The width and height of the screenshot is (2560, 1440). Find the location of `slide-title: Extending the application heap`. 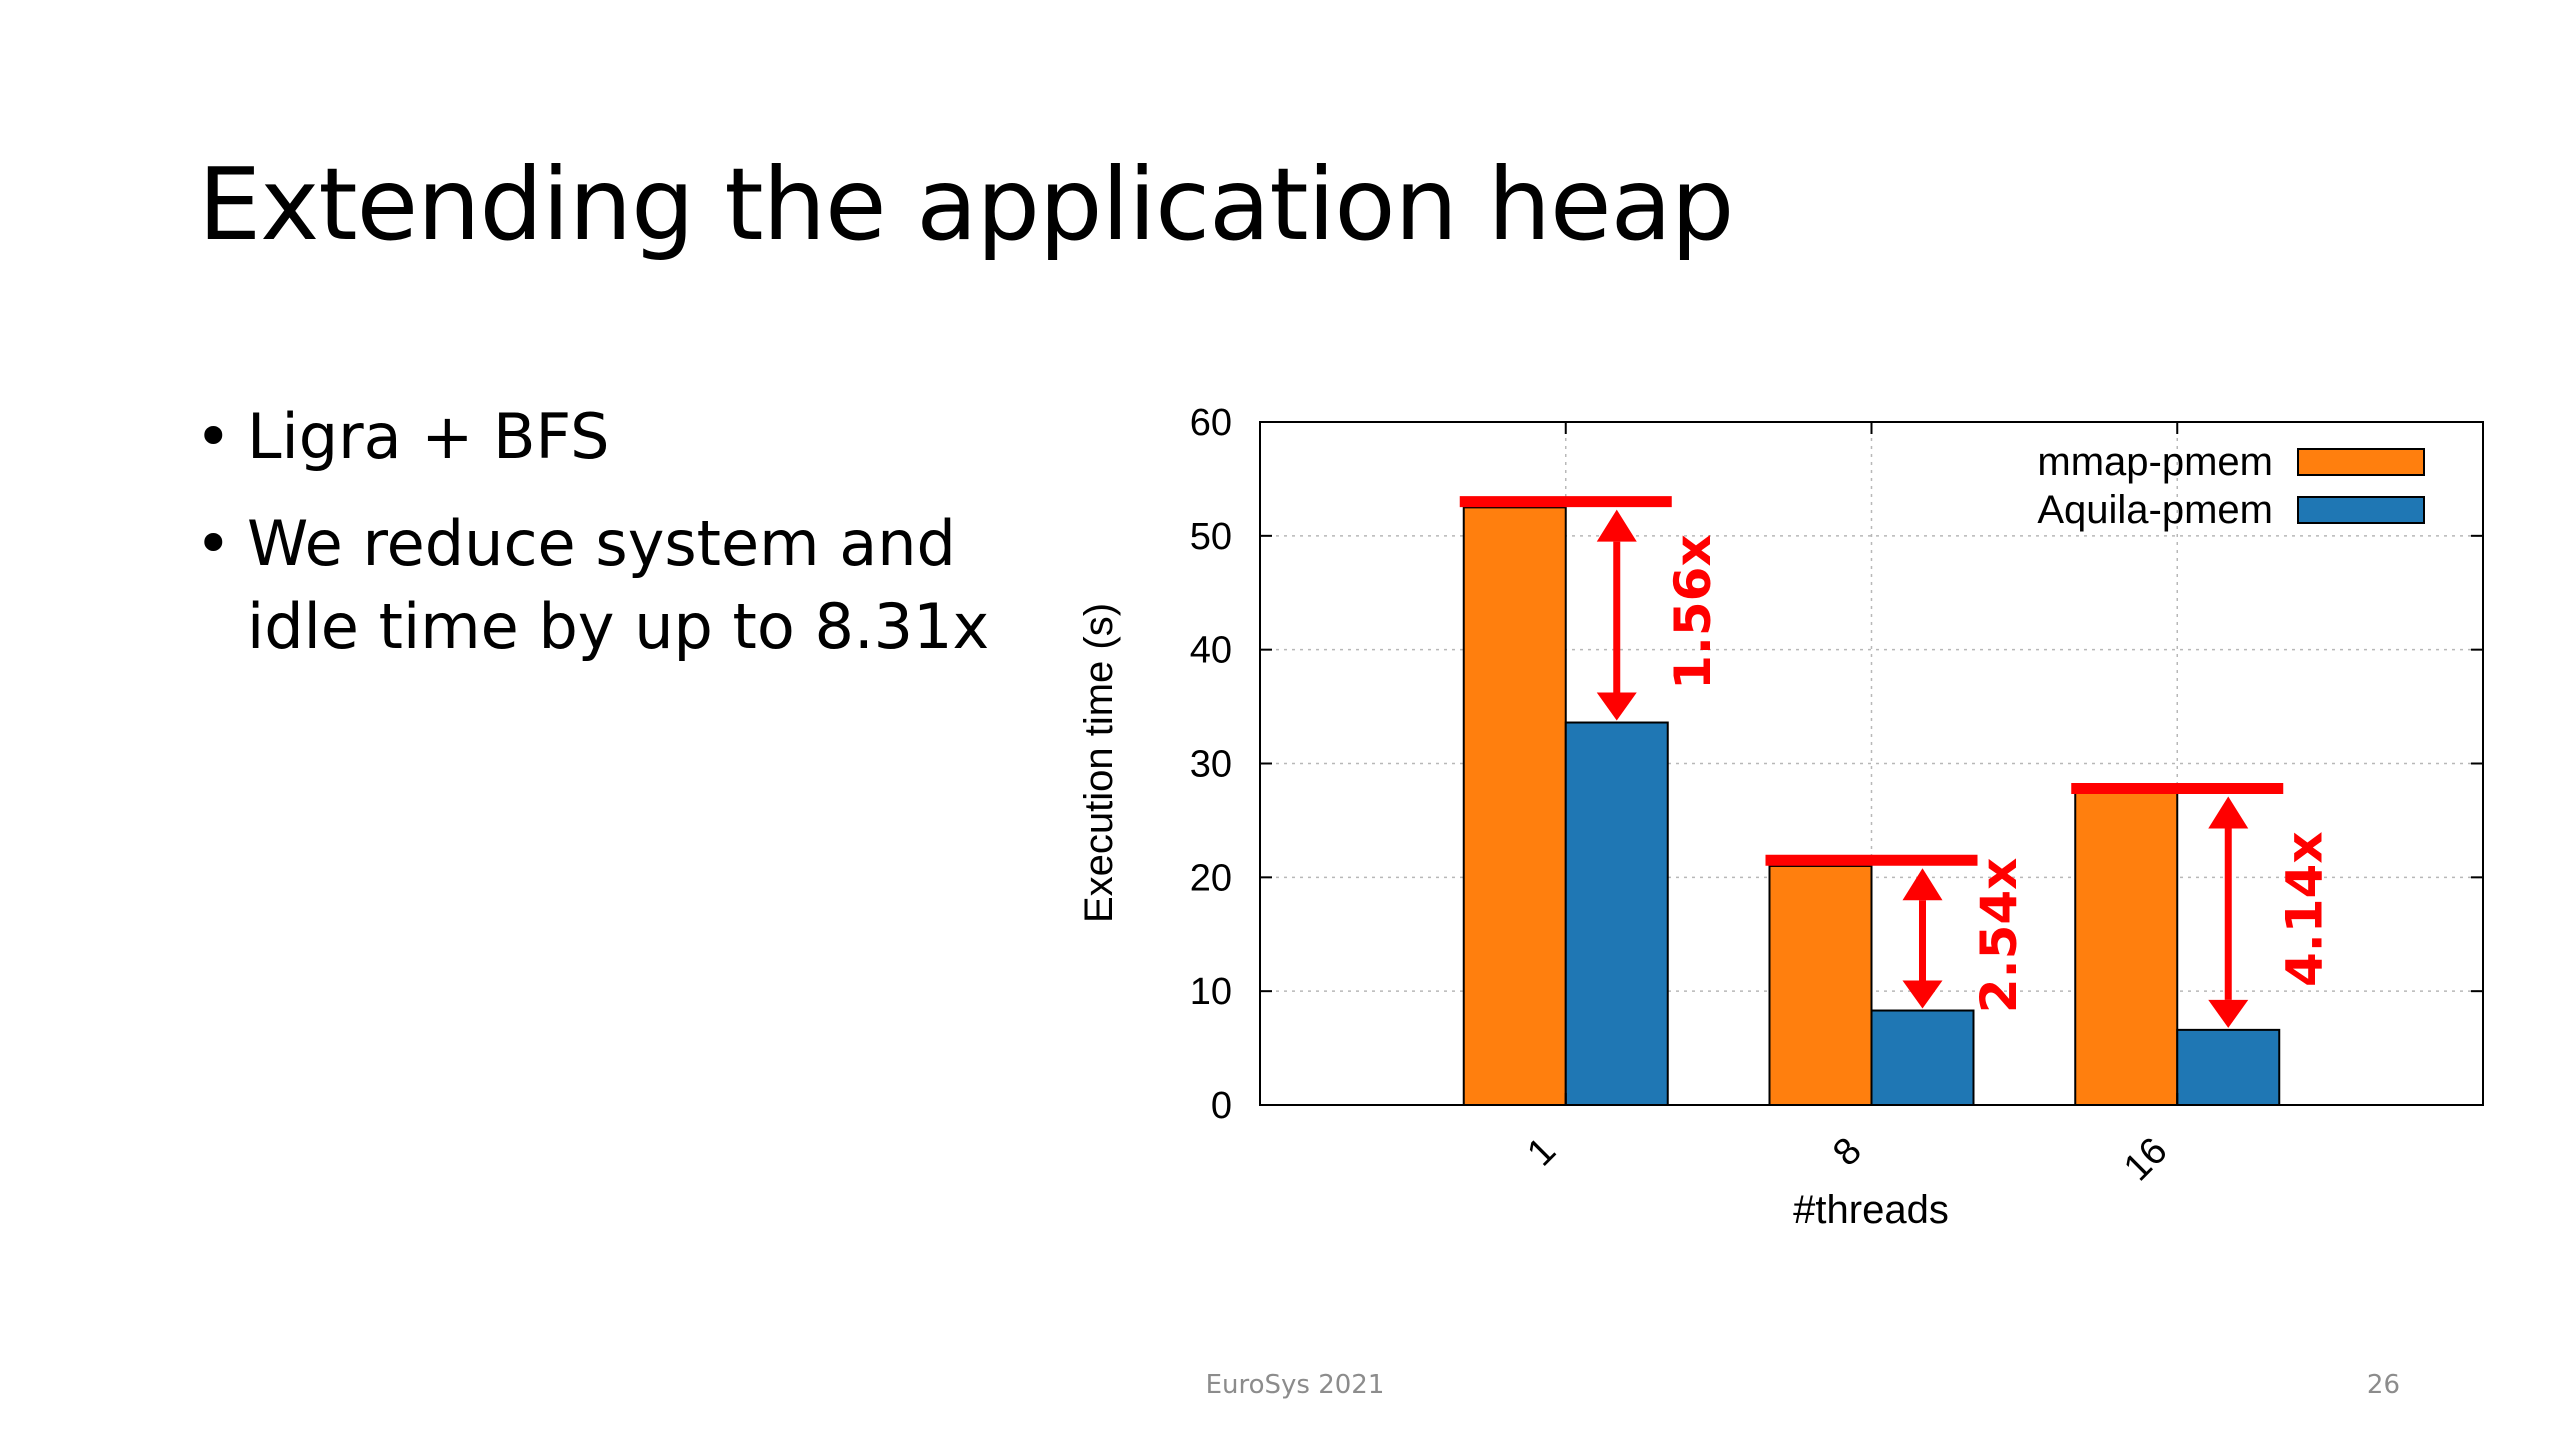

slide-title: Extending the application heap is located at coordinates (966, 204).